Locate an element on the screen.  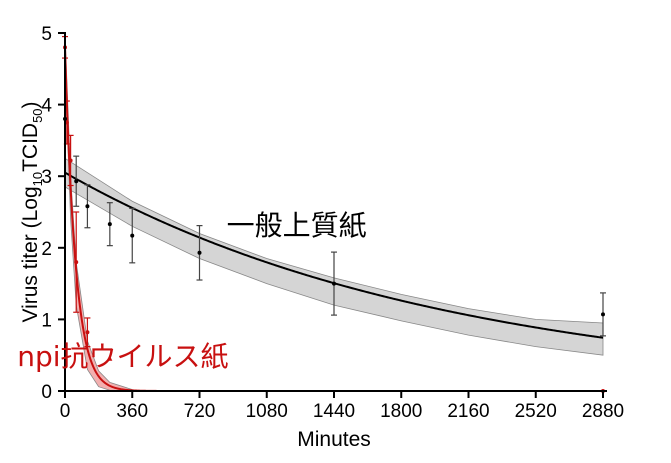
x-tick-label: 1800 is located at coordinates (401, 411).